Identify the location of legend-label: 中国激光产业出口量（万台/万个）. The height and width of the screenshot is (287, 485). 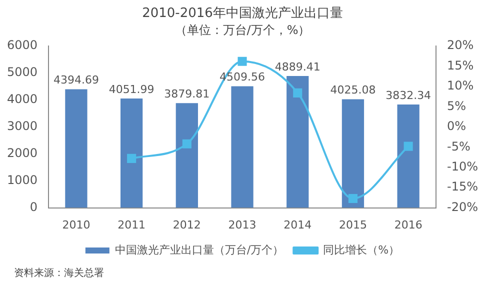
(199, 249).